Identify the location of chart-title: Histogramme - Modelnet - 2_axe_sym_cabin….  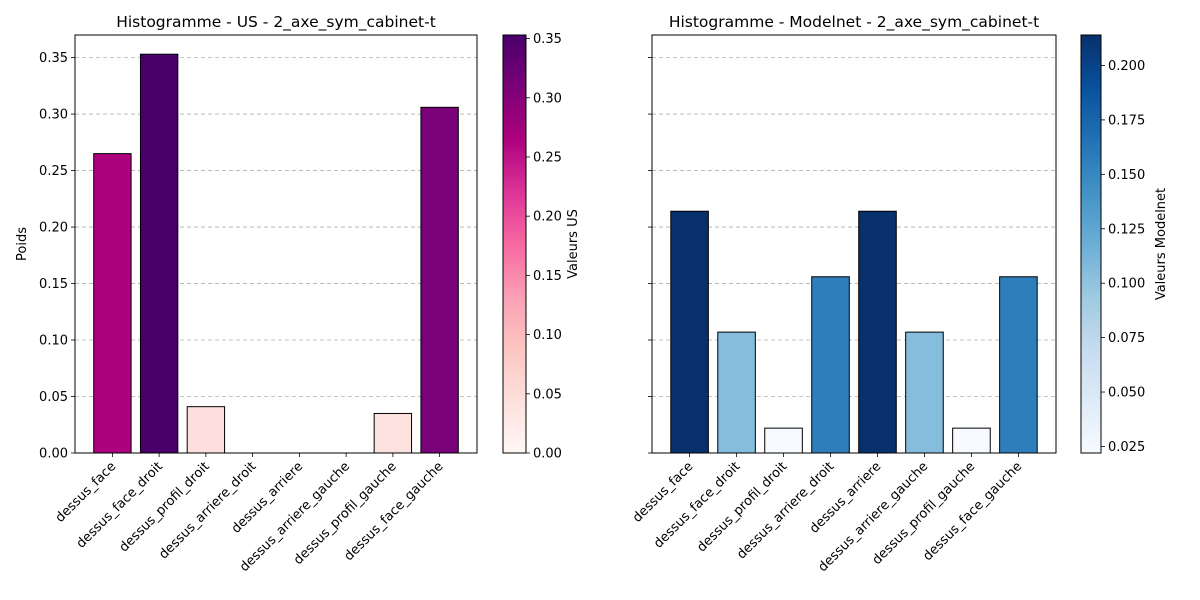
(854, 22).